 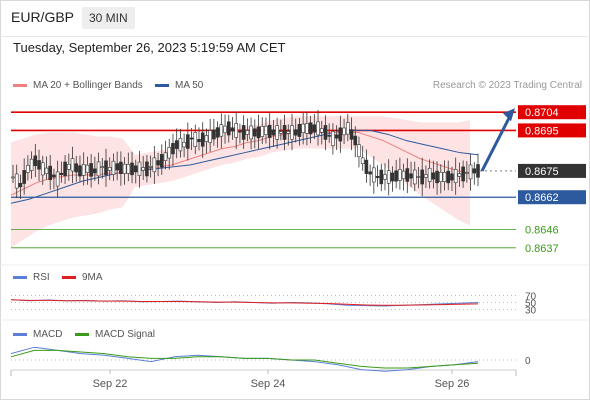 I want to click on macd-tick-label-0: 0, so click(x=528, y=361).